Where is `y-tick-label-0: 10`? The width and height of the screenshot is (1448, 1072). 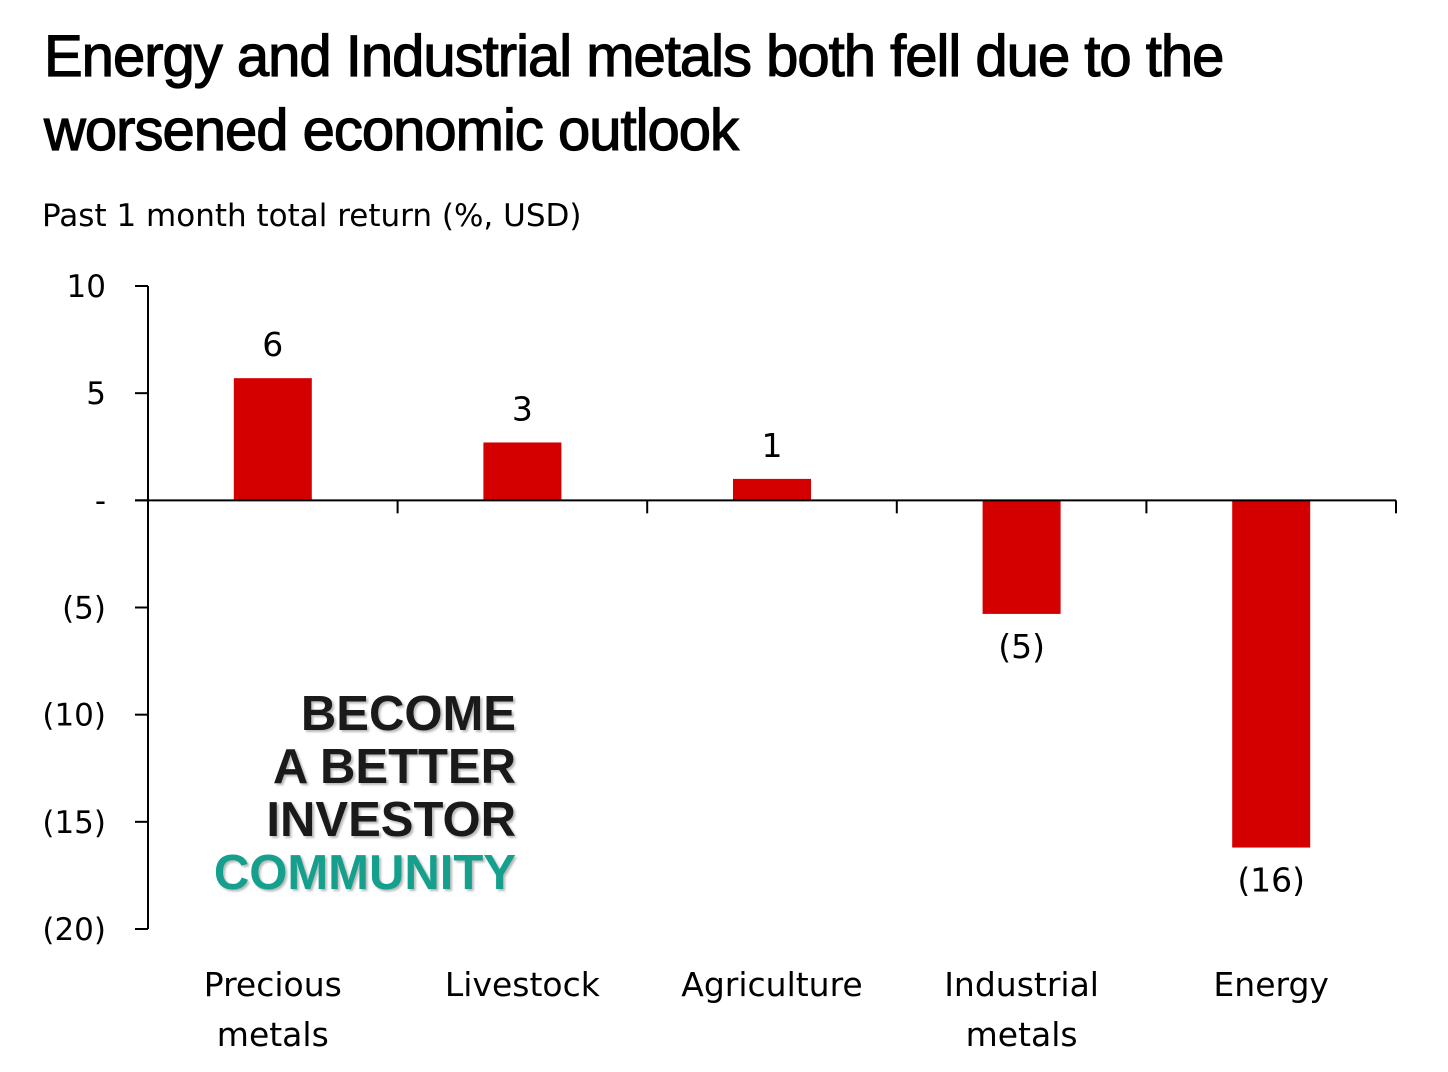
y-tick-label-0: 10 is located at coordinates (86, 287).